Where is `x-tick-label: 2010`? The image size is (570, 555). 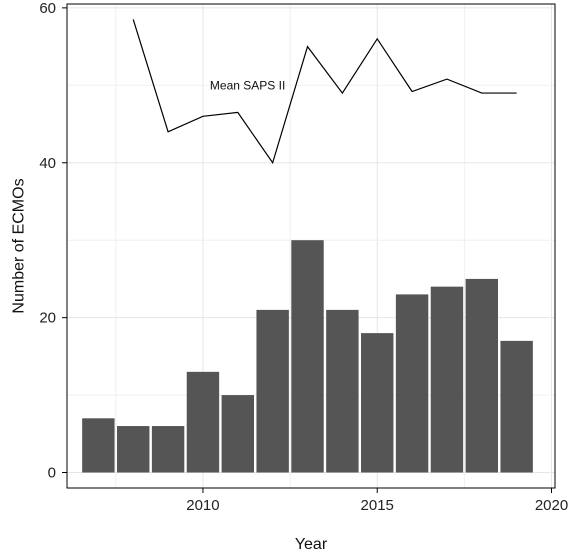
x-tick-label: 2010 is located at coordinates (202, 505).